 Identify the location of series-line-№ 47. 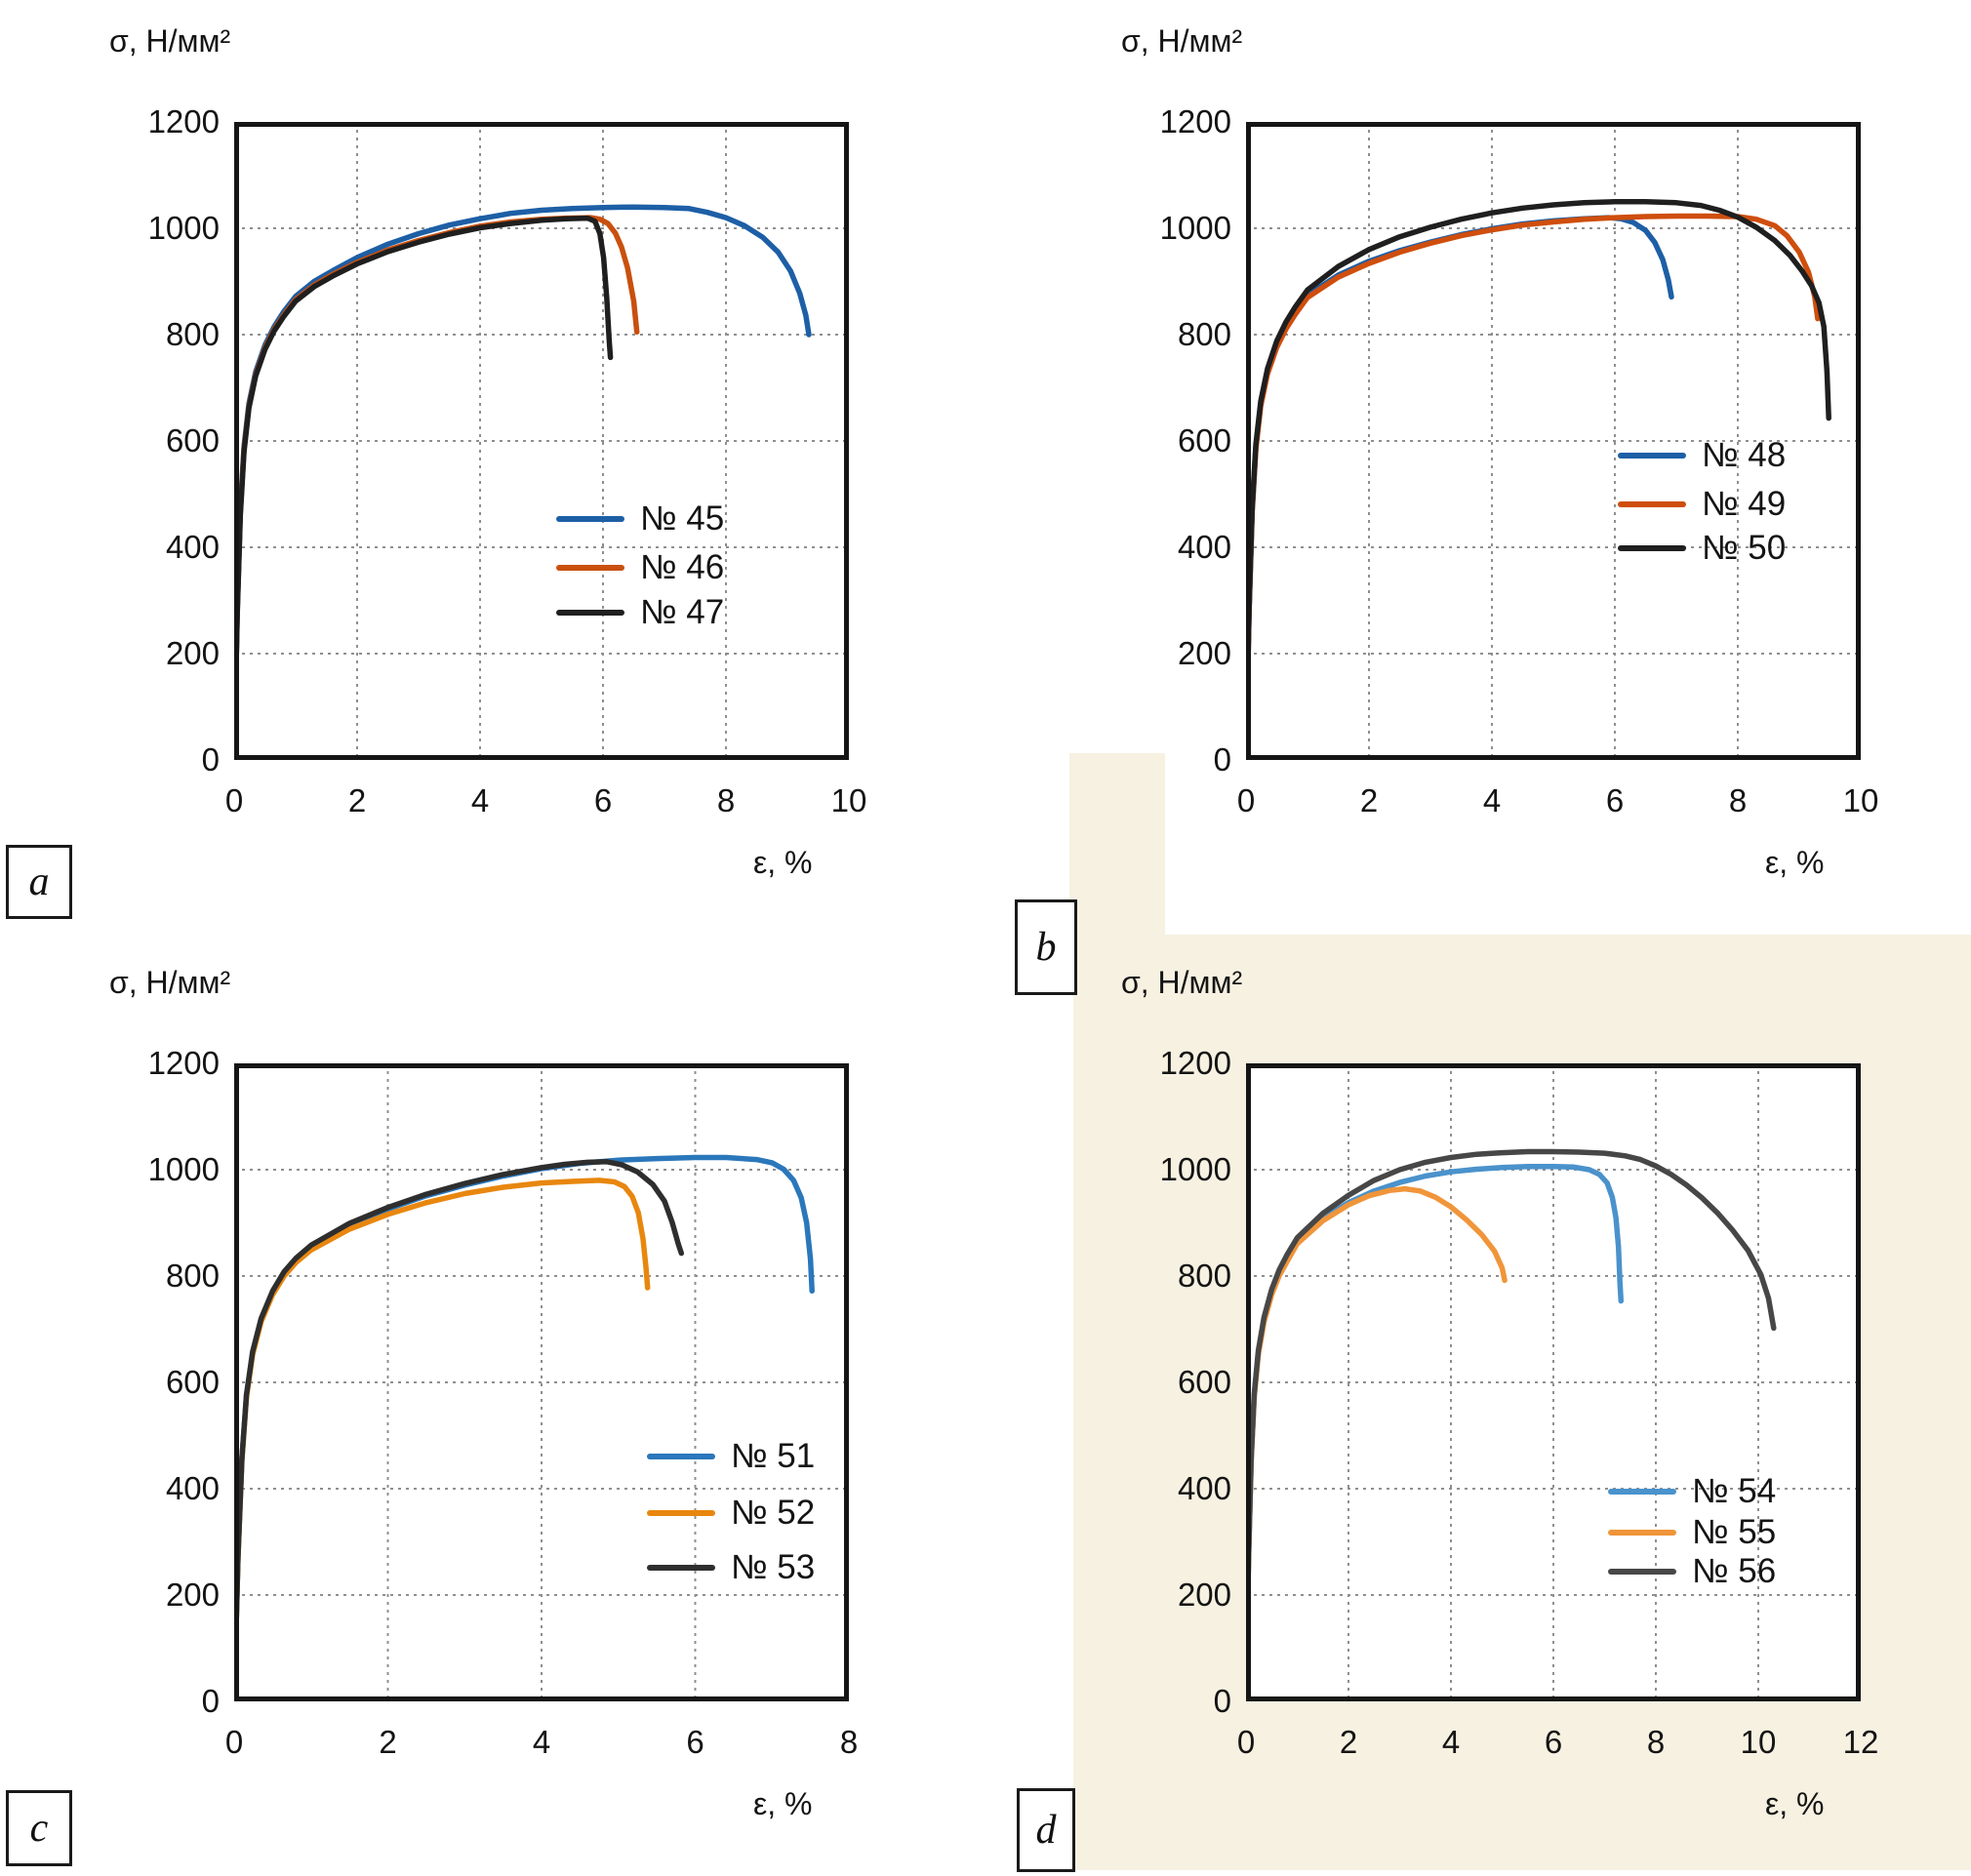
(424, 487).